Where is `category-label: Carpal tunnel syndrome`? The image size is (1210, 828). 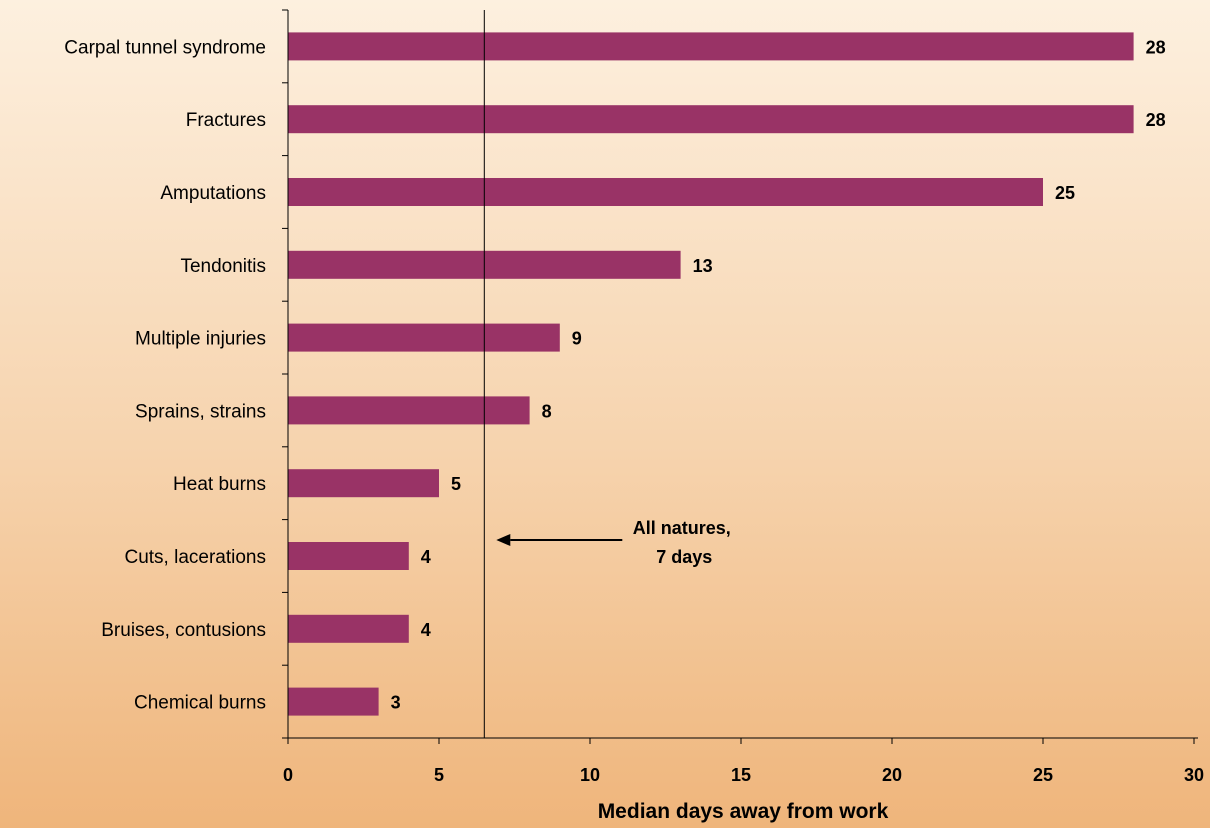
category-label: Carpal tunnel syndrome is located at coordinates (165, 47).